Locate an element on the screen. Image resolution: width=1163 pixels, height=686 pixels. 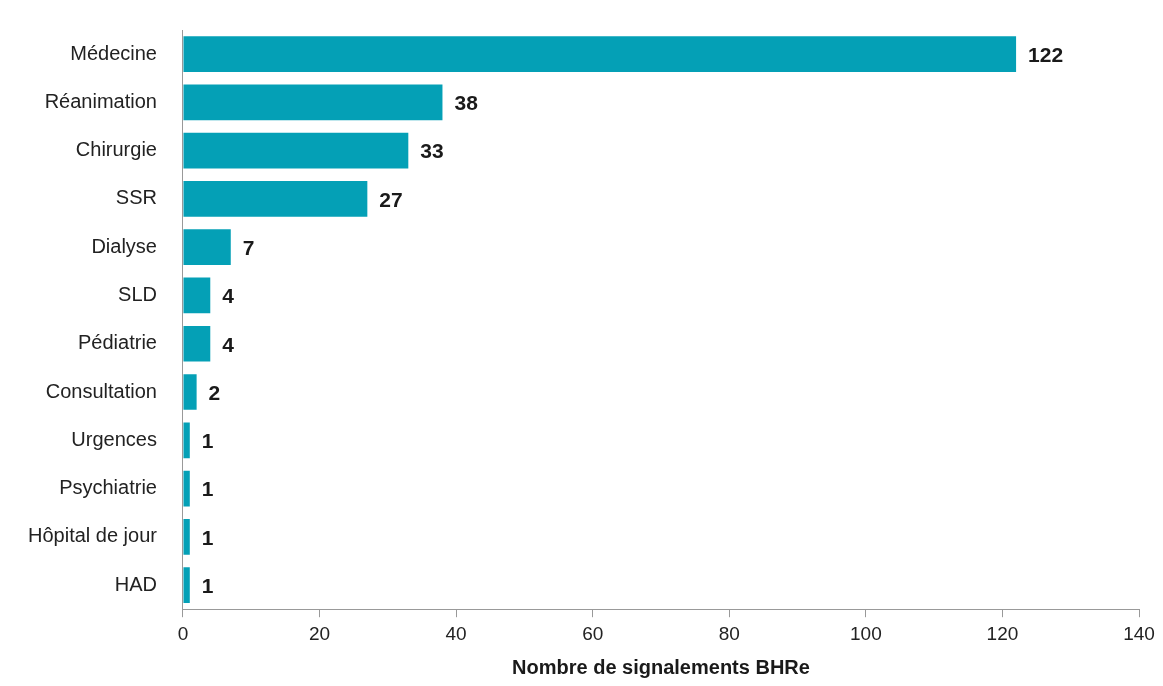
data-label: 122 is located at coordinates (1046, 54).